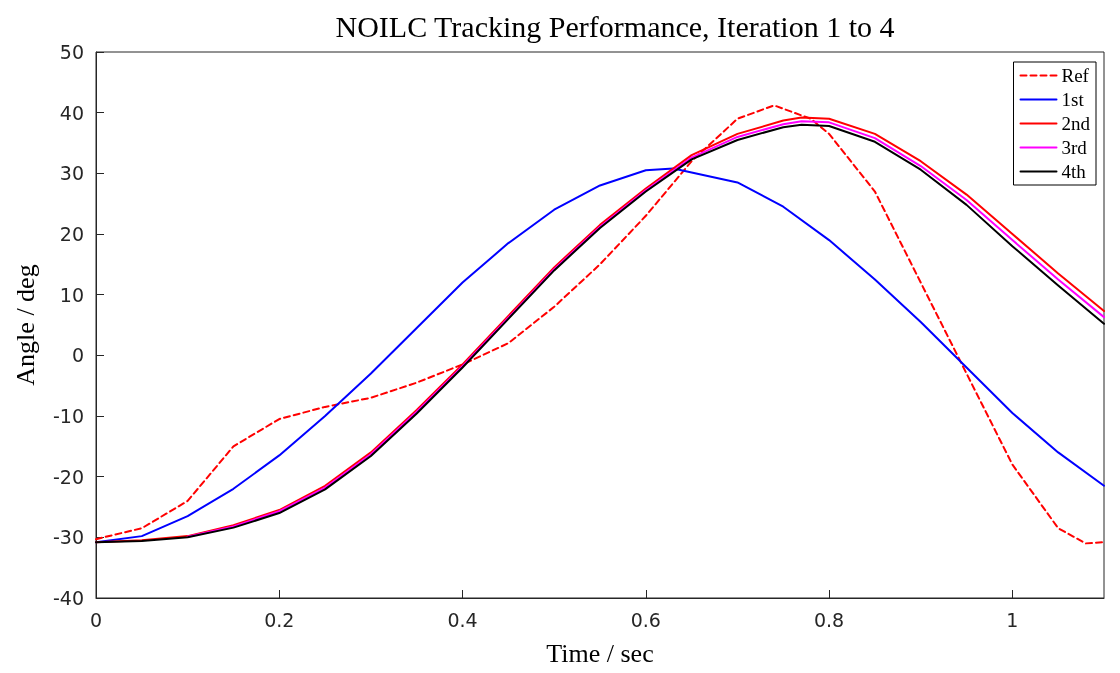 This screenshot has width=1120, height=673. What do you see at coordinates (600, 653) in the screenshot?
I see `x-axis-title: Time / sec` at bounding box center [600, 653].